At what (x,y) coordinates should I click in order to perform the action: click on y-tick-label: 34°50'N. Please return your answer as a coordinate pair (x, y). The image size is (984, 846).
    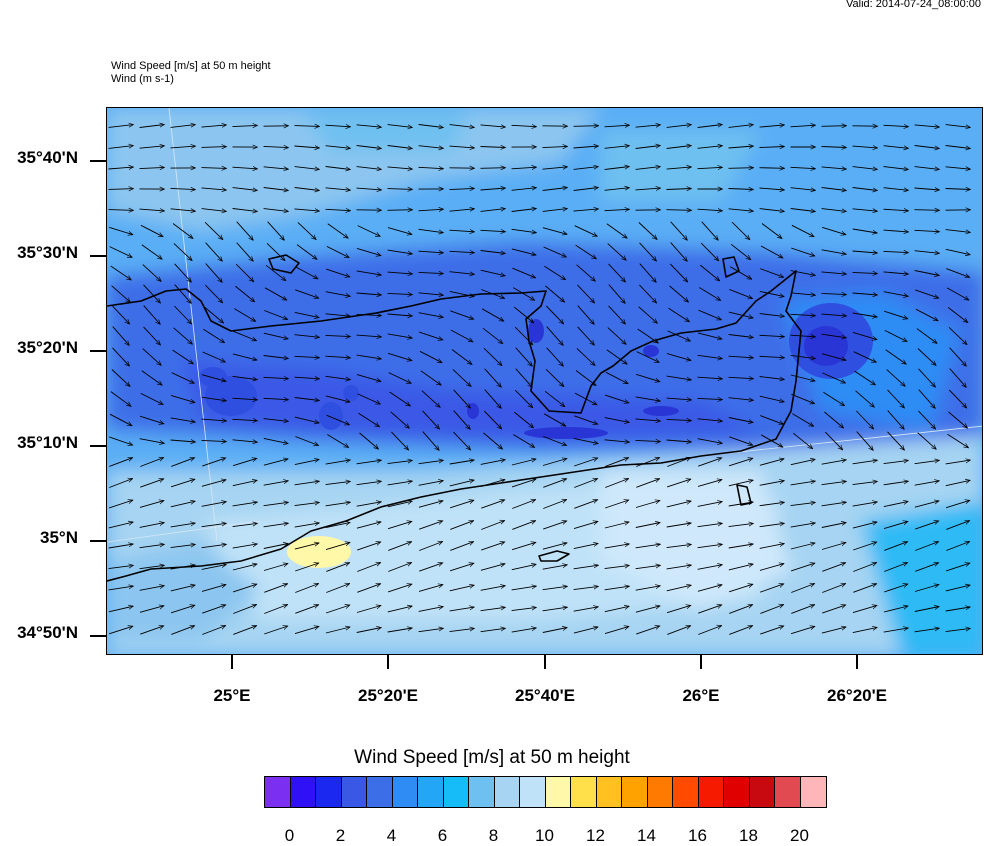
    Looking at the image, I should click on (39, 633).